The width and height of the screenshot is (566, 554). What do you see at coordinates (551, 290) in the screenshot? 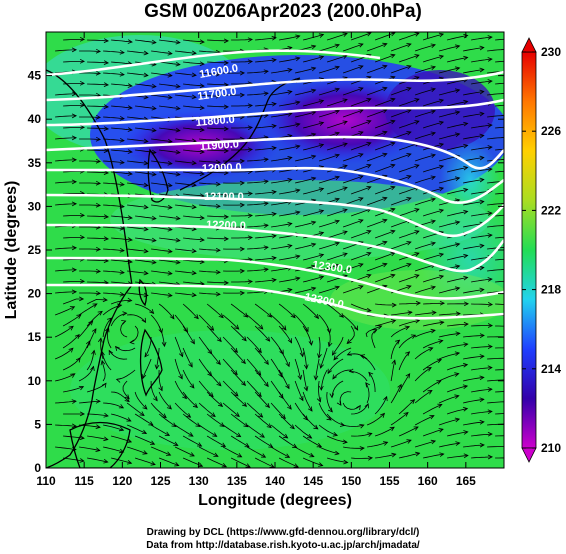
I see `colorbar-tick-label: 218` at bounding box center [551, 290].